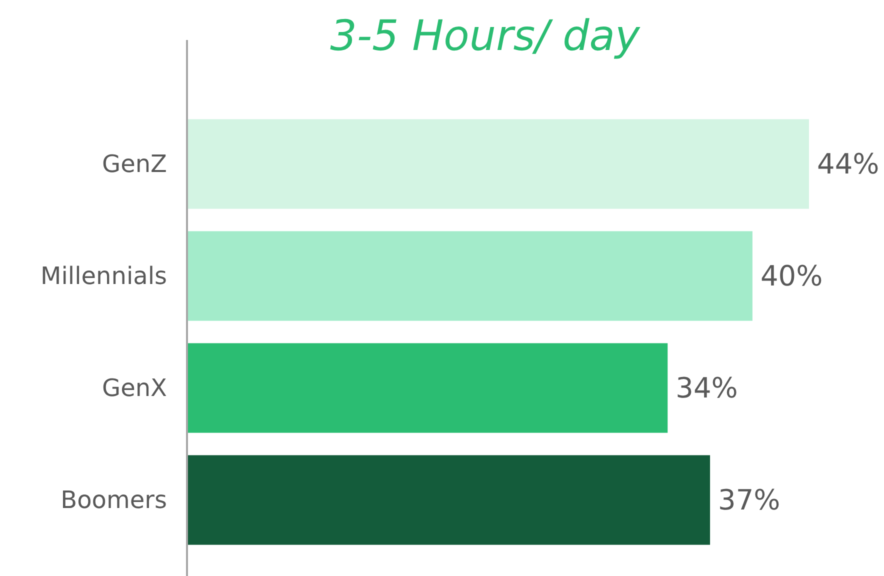  What do you see at coordinates (848, 164) in the screenshot?
I see `data-label: 44%` at bounding box center [848, 164].